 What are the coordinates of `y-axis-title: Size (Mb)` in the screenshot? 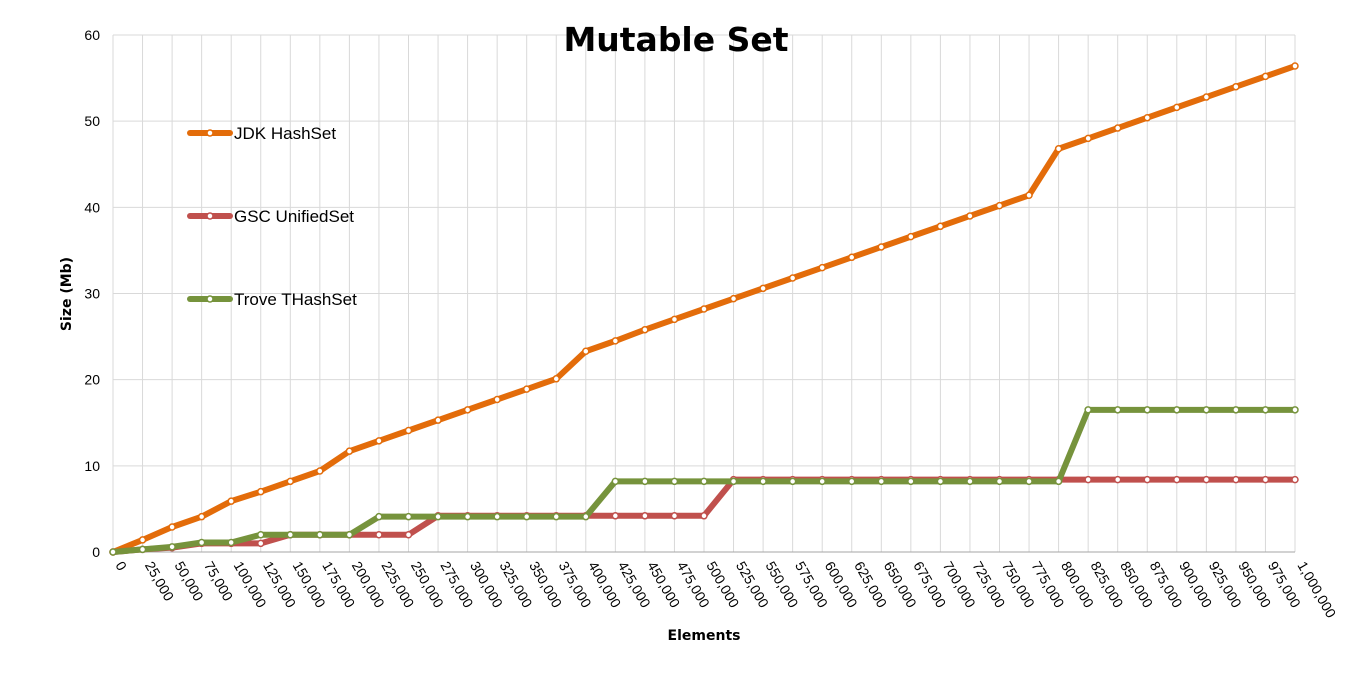 It's located at (67, 294).